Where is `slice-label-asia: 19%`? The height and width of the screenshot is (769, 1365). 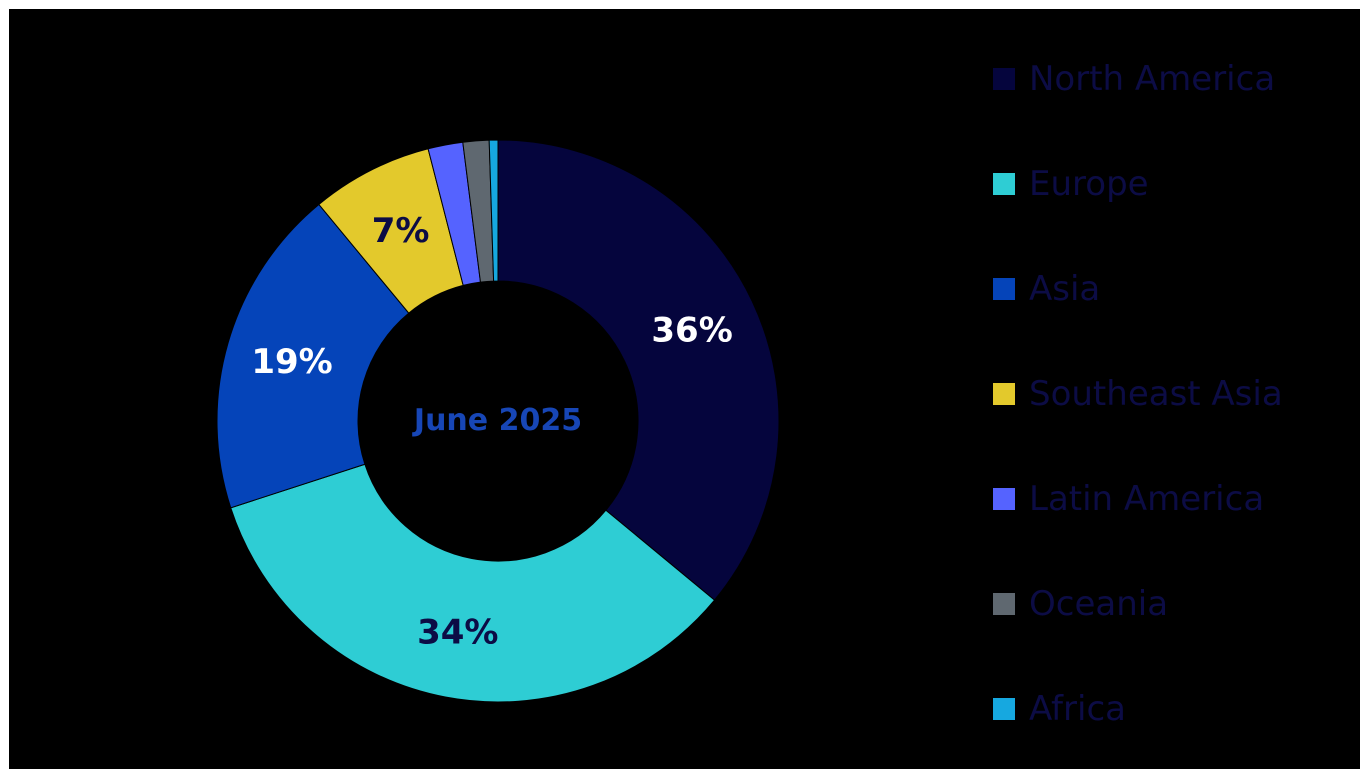
slice-label-asia: 19% is located at coordinates (291, 362).